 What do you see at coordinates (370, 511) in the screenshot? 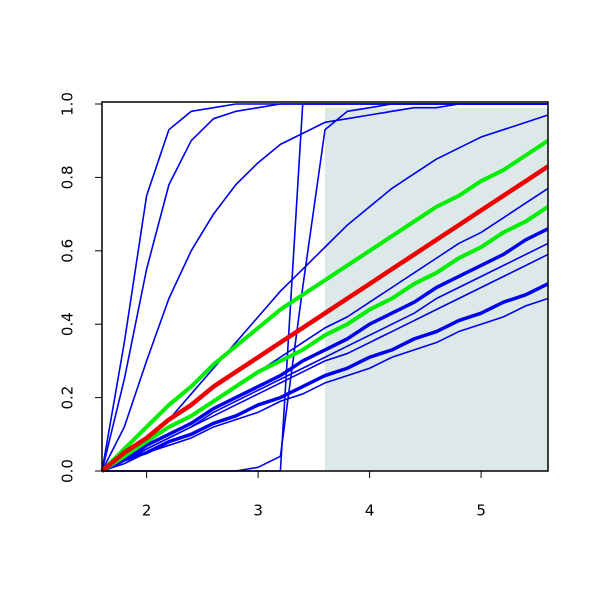
I see `x-tick-label: 4` at bounding box center [370, 511].